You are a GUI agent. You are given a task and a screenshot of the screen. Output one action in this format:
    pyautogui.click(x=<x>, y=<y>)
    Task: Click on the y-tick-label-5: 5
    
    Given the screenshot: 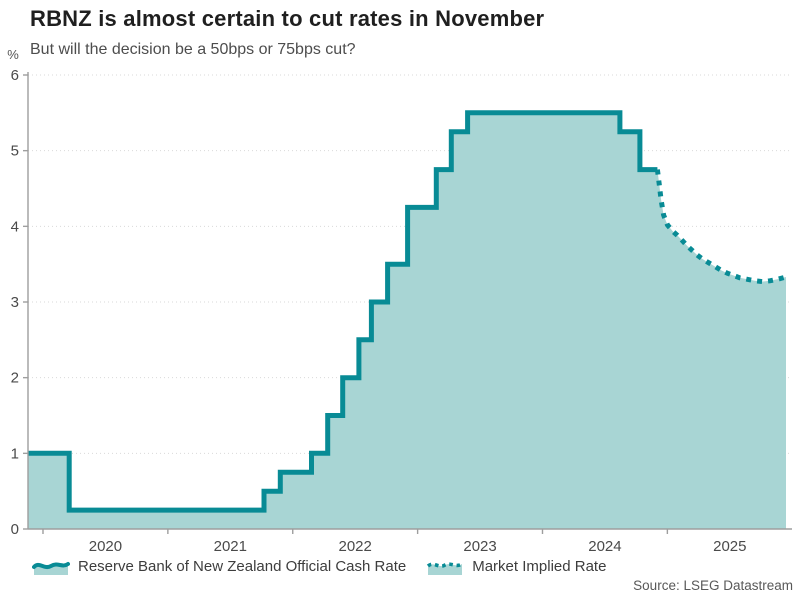 What is the action you would take?
    pyautogui.click(x=15, y=151)
    